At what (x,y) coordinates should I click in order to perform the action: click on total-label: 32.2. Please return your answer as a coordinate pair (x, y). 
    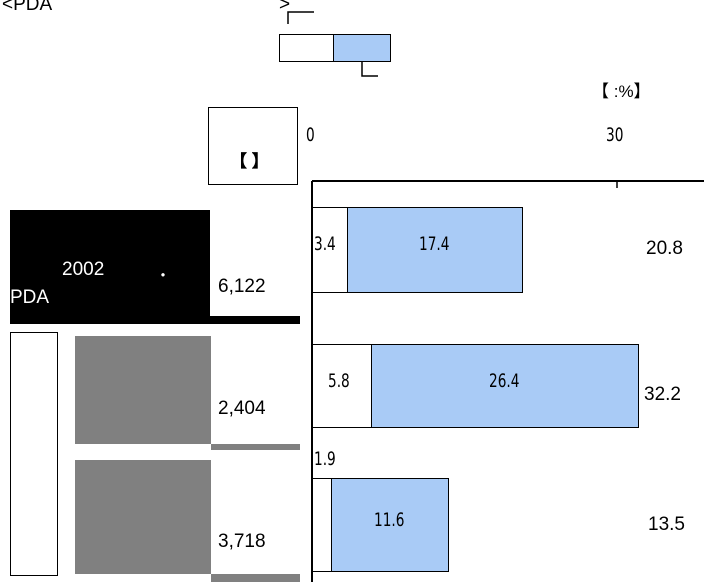
    Looking at the image, I should click on (662, 394).